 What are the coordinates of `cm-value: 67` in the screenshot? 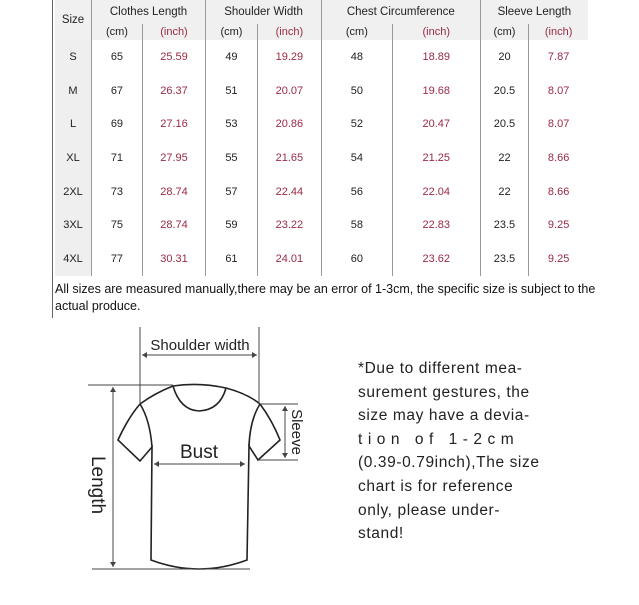 It's located at (117, 90).